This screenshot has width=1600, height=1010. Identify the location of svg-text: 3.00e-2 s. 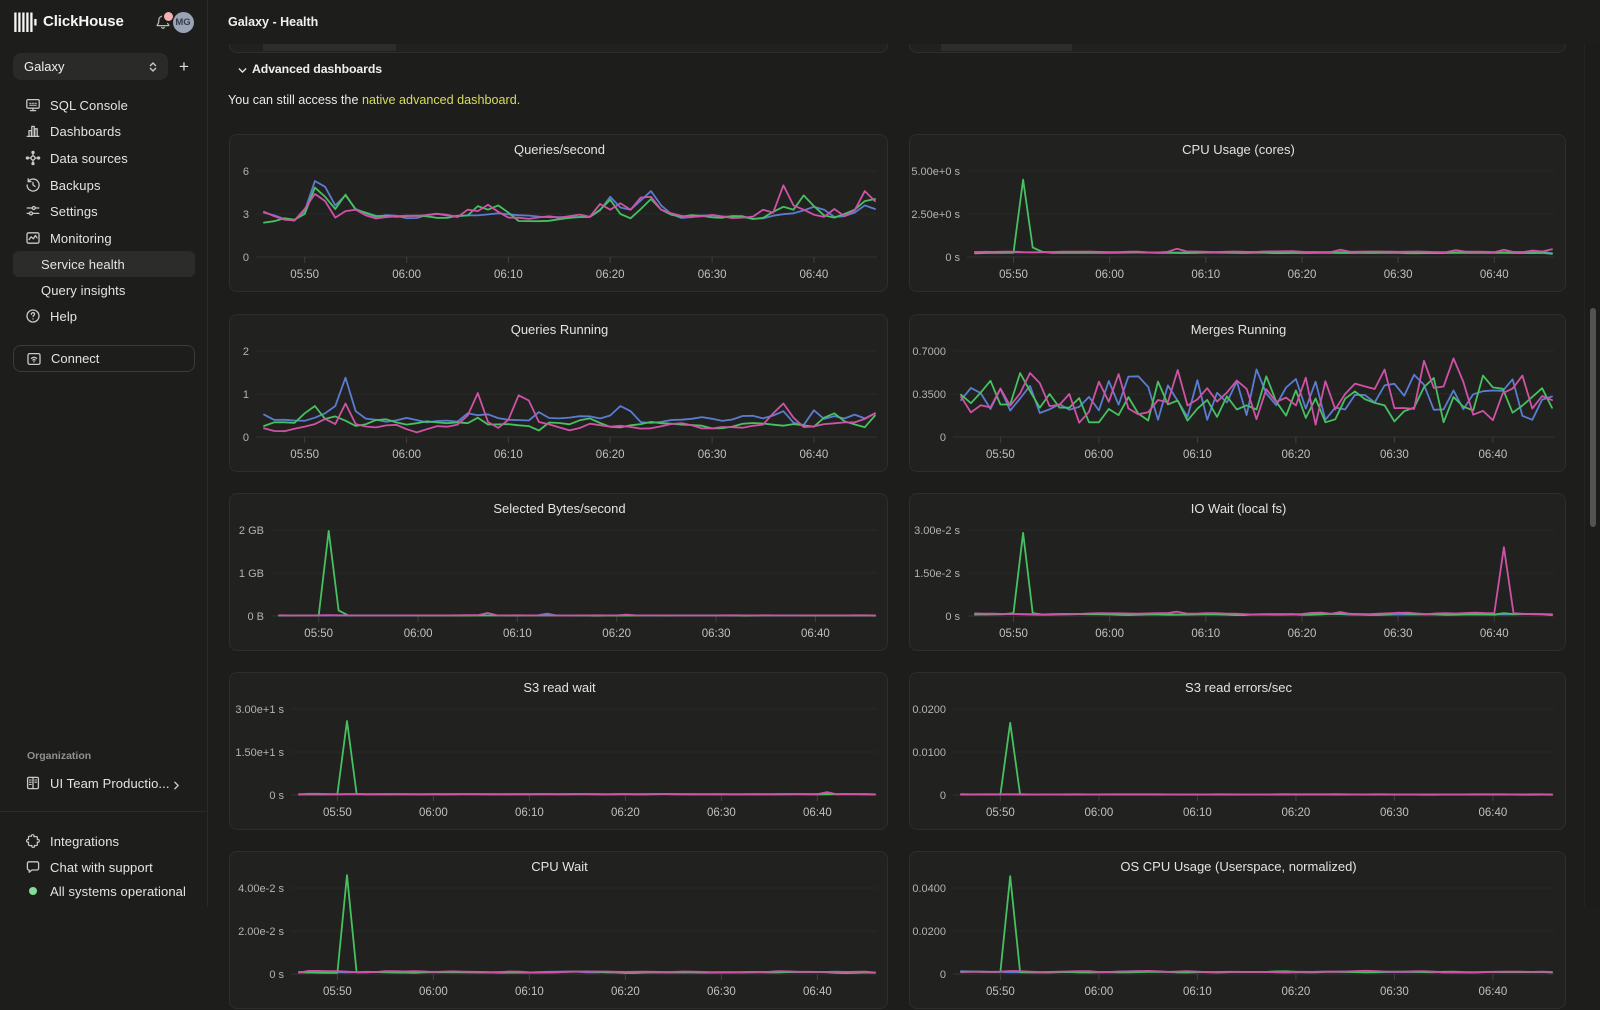
(937, 531).